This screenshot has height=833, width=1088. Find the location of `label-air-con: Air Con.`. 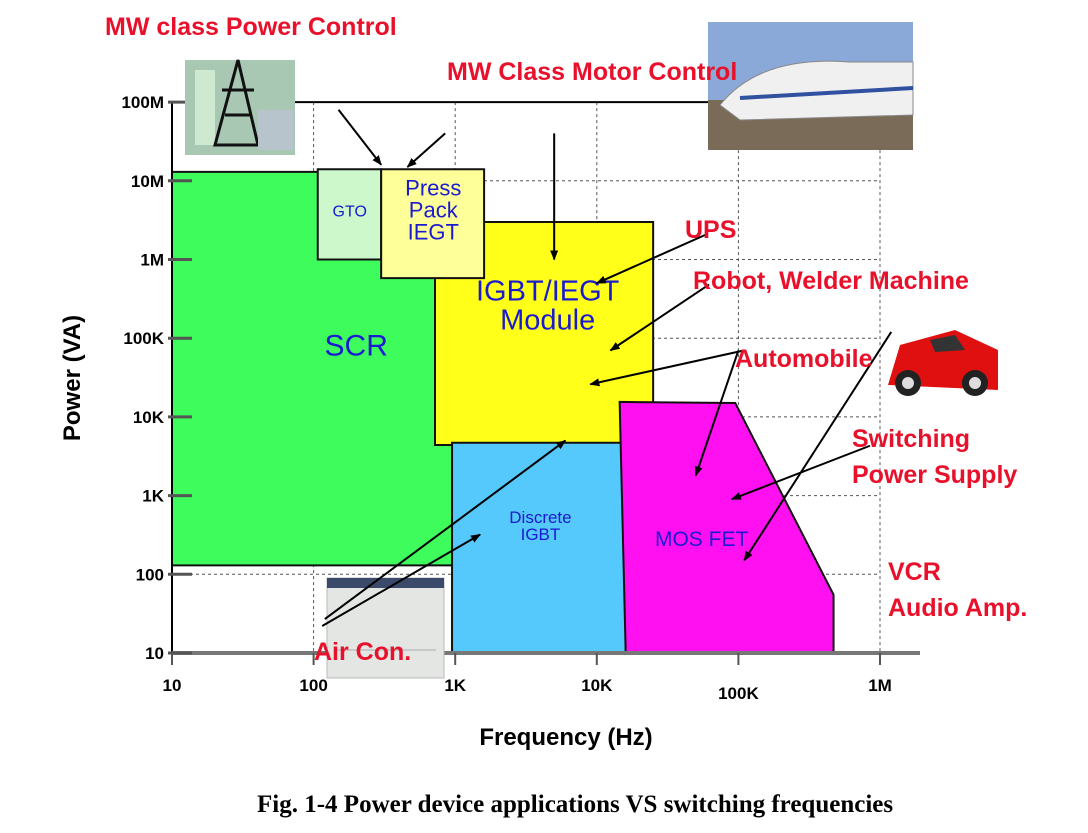

label-air-con: Air Con. is located at coordinates (362, 652).